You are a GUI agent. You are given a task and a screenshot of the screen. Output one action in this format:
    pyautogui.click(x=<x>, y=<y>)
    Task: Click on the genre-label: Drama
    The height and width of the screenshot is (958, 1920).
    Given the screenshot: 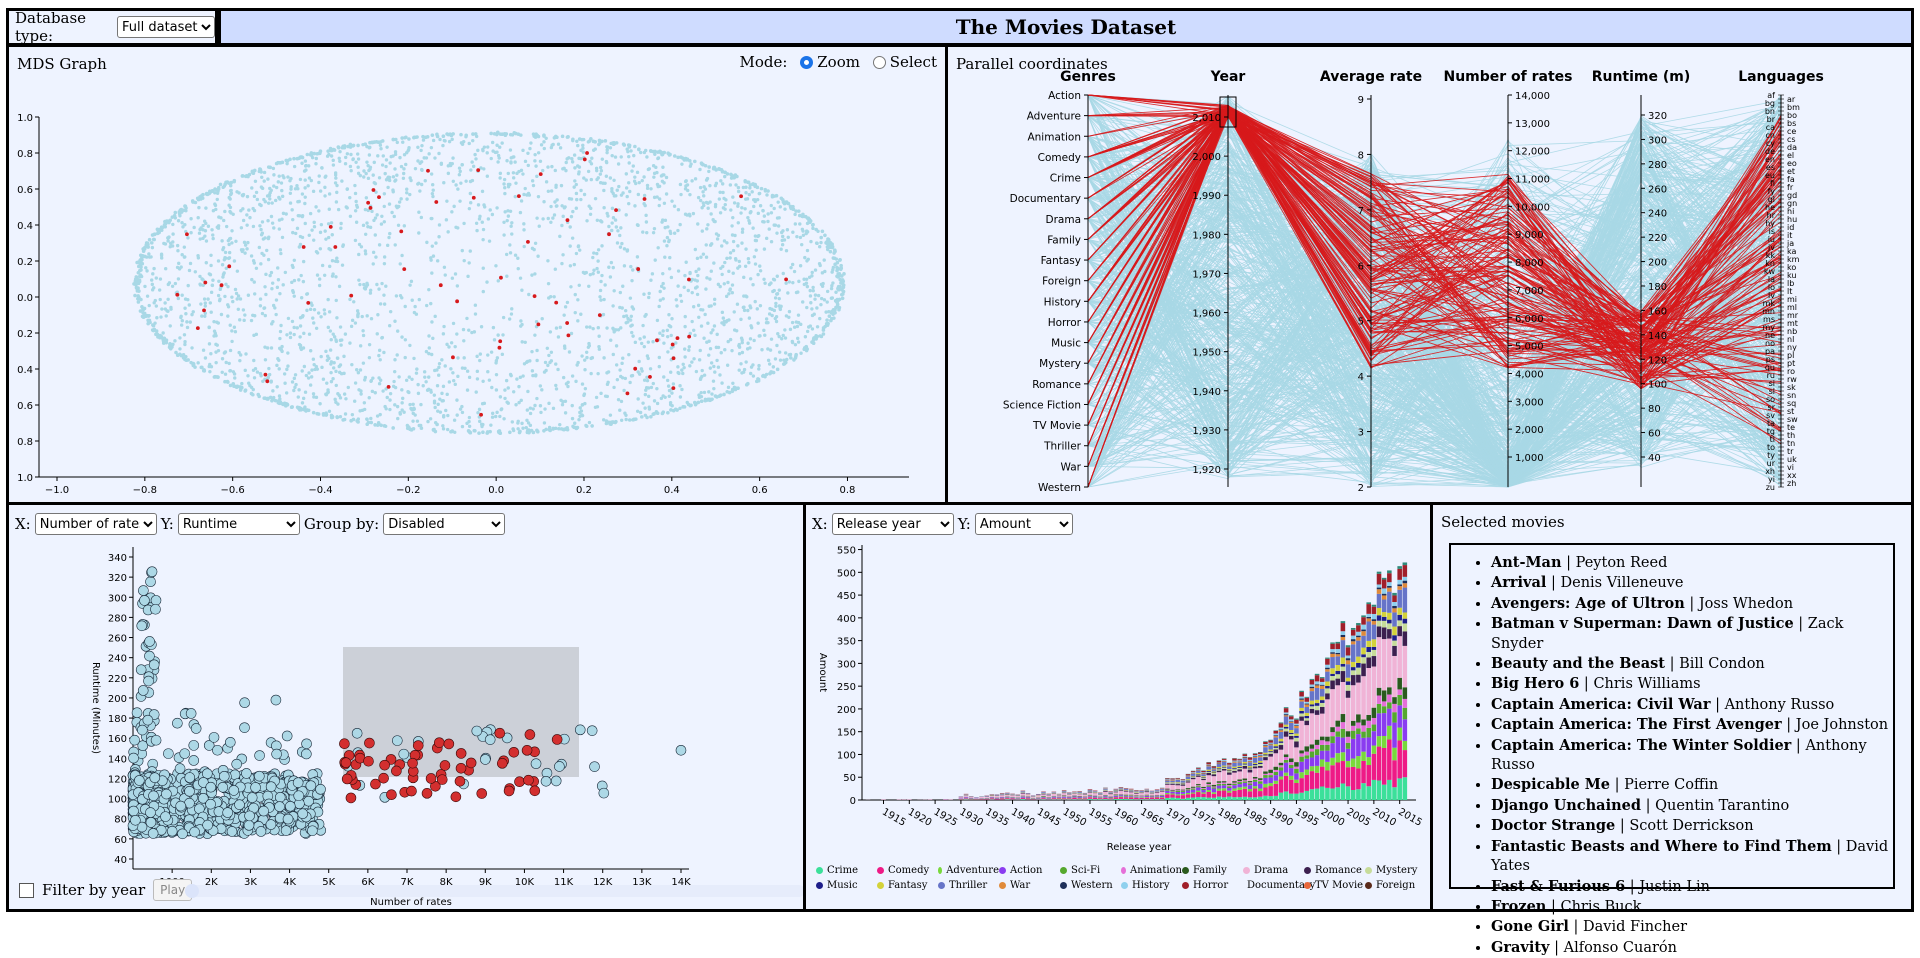 What is the action you would take?
    pyautogui.click(x=1064, y=220)
    